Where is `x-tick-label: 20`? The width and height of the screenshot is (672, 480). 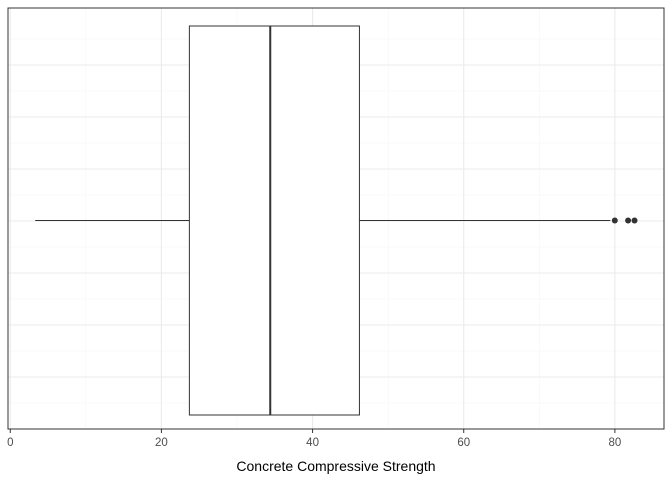 x-tick-label: 20 is located at coordinates (161, 443).